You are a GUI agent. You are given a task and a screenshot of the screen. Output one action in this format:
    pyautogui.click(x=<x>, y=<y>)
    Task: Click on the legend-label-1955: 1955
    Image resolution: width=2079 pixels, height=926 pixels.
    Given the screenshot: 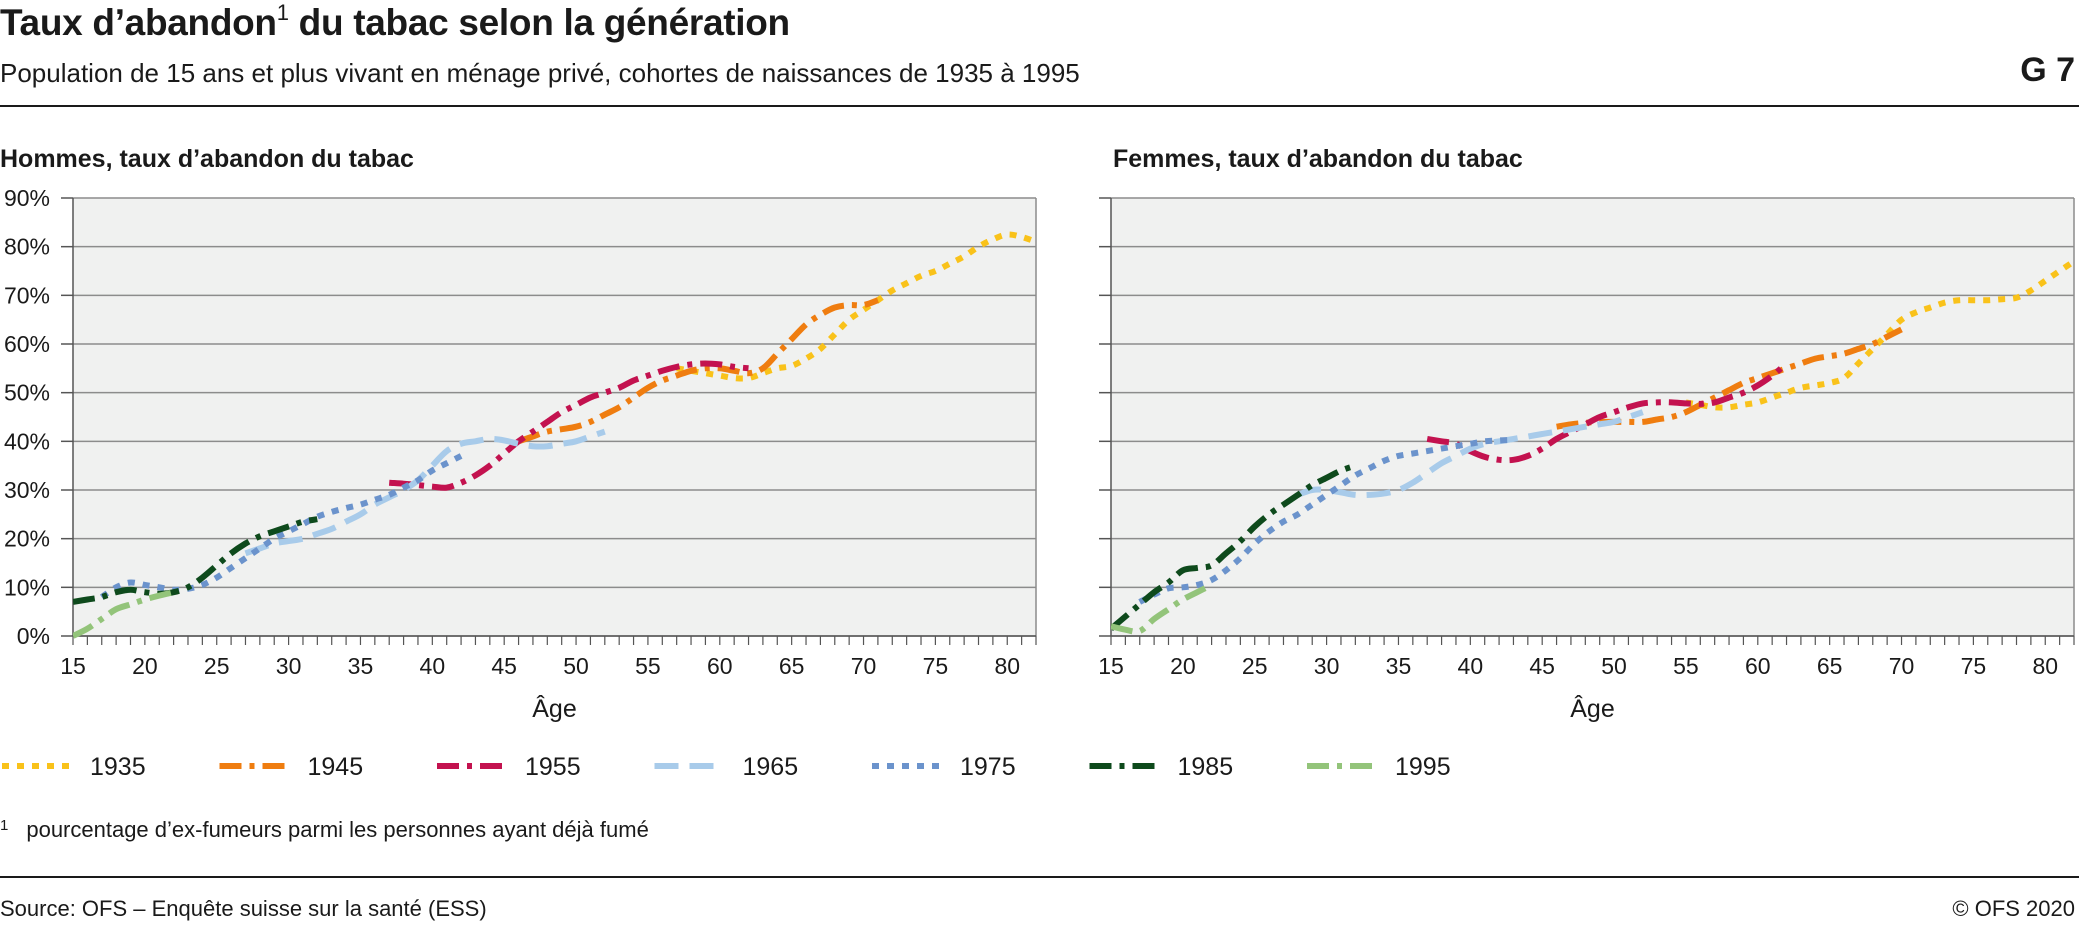 What is the action you would take?
    pyautogui.click(x=553, y=767)
    